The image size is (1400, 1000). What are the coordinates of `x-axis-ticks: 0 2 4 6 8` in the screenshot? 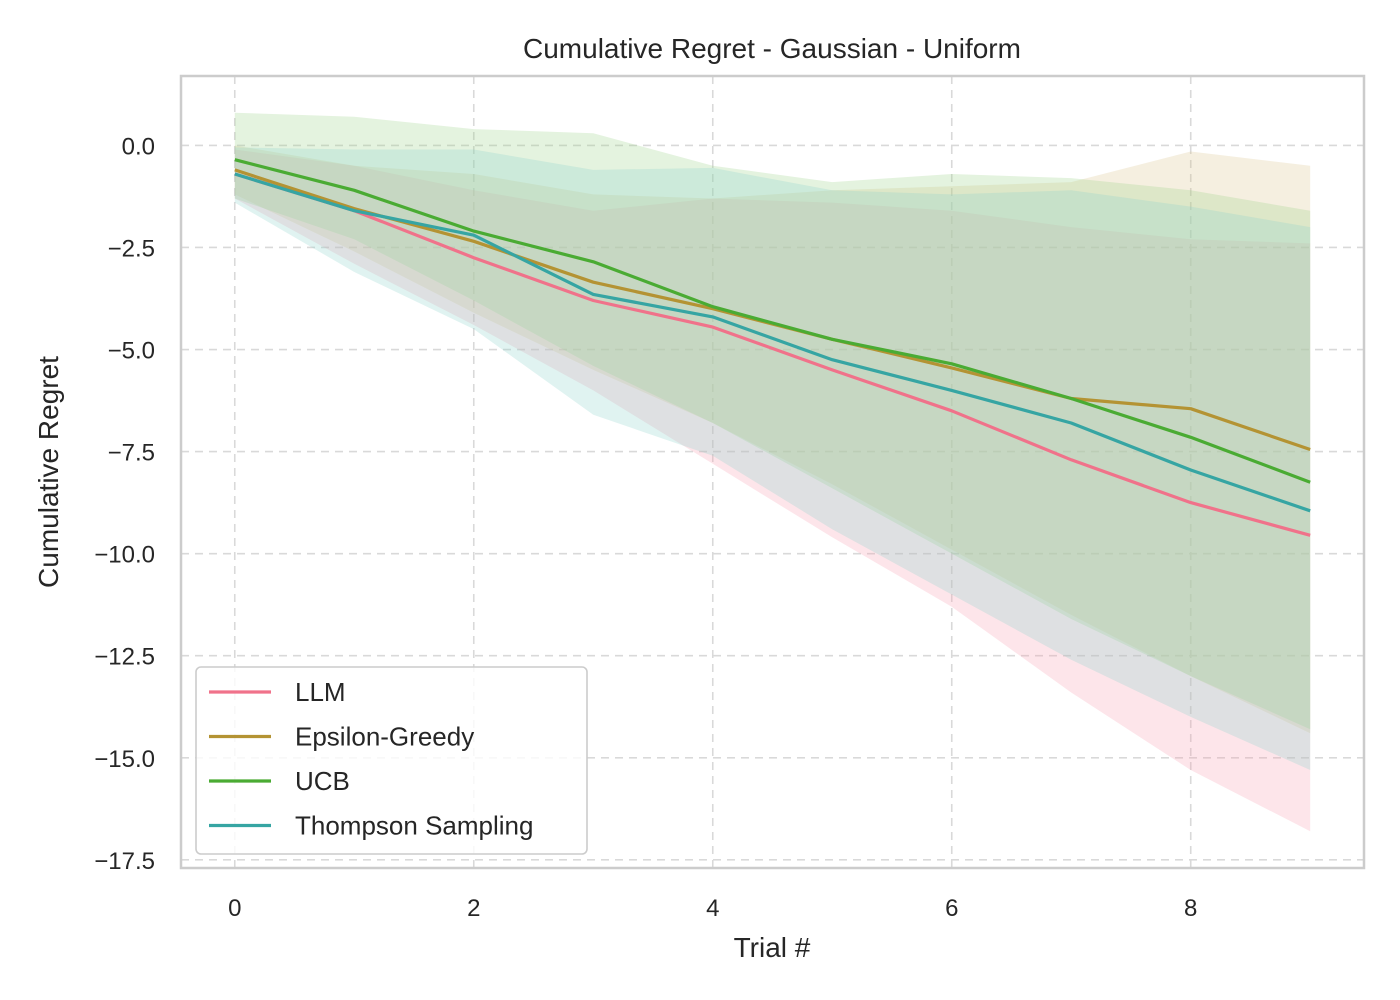 It's located at (712, 908).